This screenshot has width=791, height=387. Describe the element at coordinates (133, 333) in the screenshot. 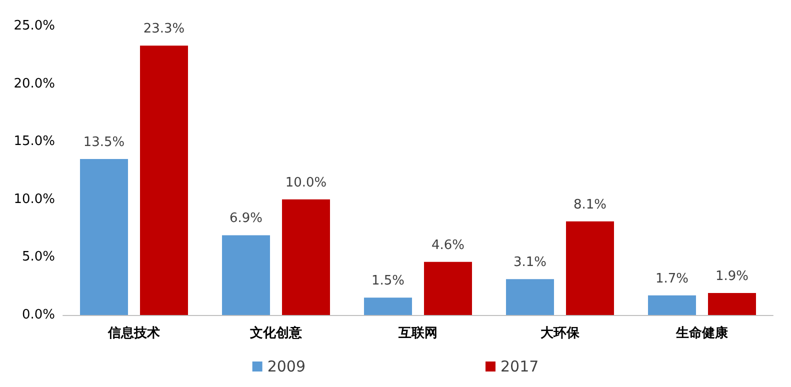

I see `x-tick-label: 信息技术` at that location.